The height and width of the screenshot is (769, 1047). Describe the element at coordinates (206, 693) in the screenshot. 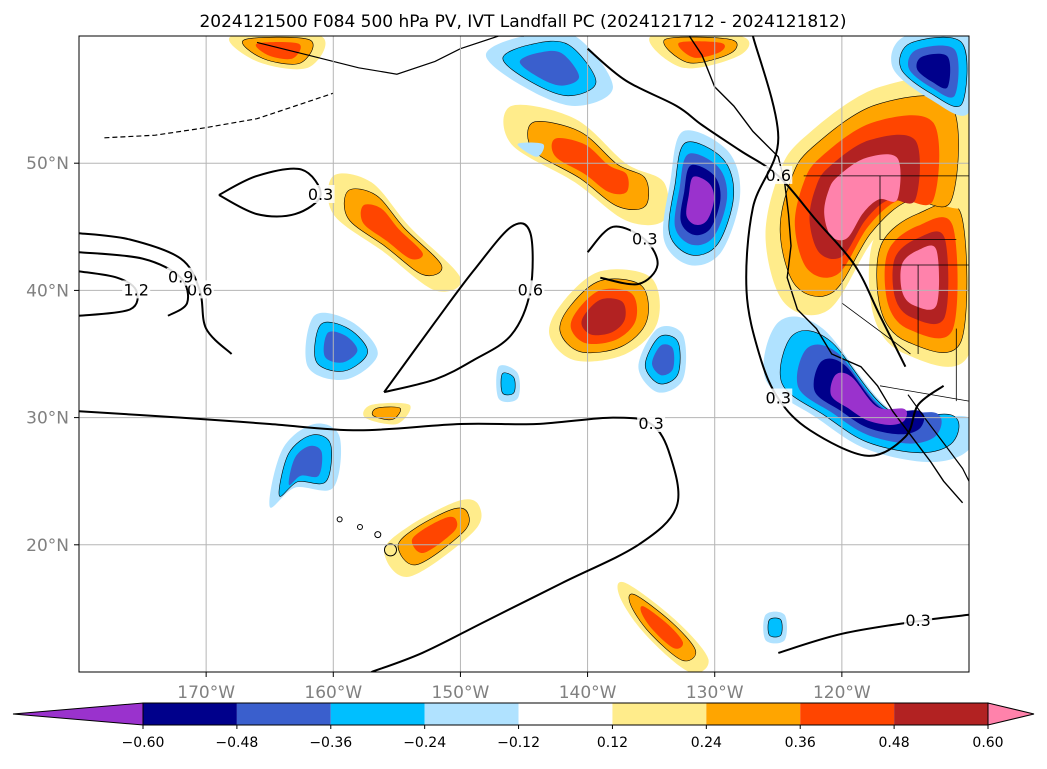

I see `x-tick-label: 170°W` at that location.